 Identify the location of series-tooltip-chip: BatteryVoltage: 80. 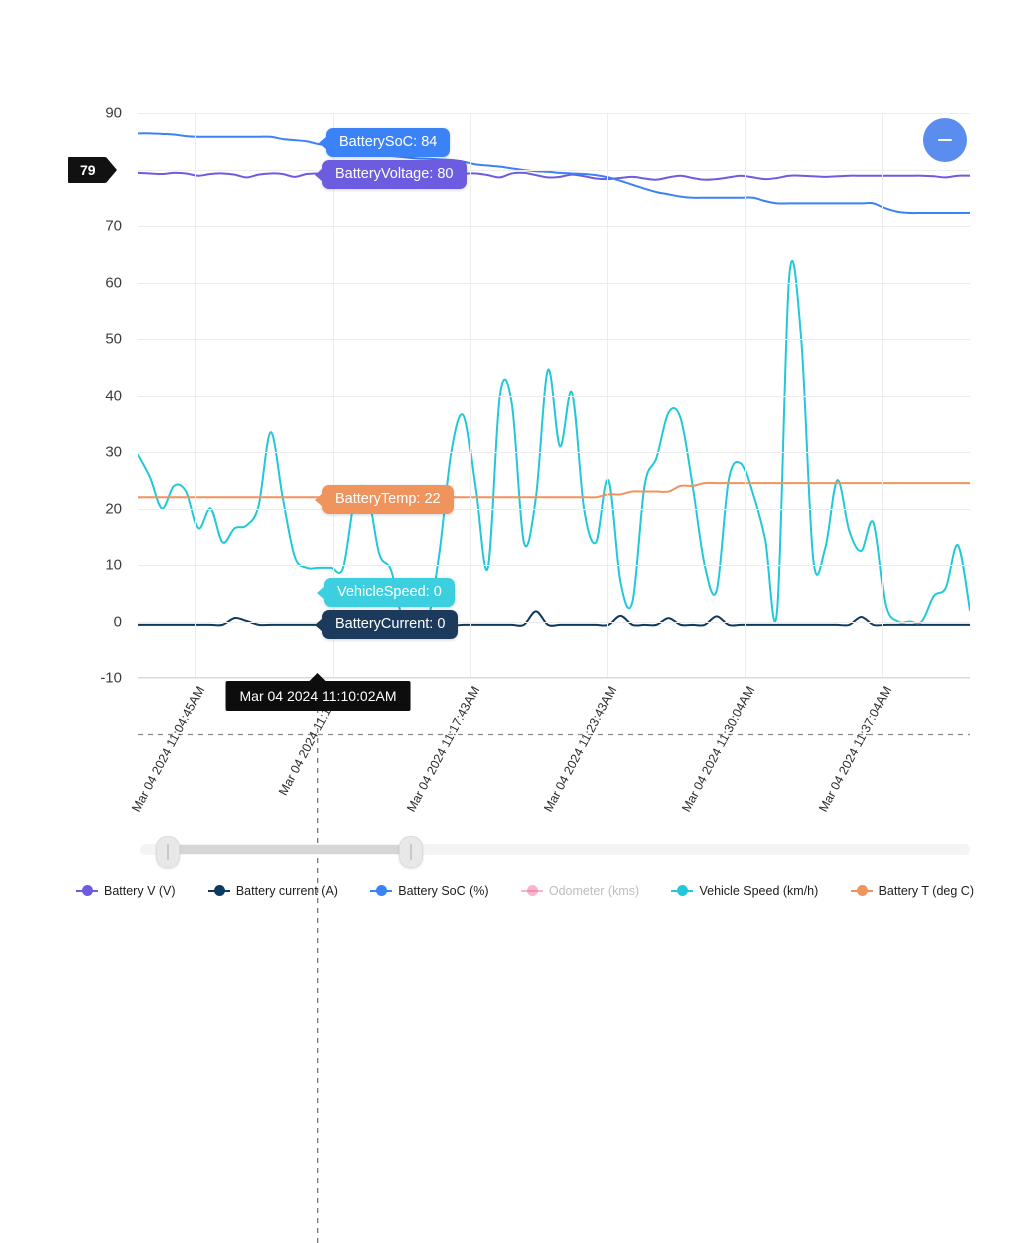
(391, 174).